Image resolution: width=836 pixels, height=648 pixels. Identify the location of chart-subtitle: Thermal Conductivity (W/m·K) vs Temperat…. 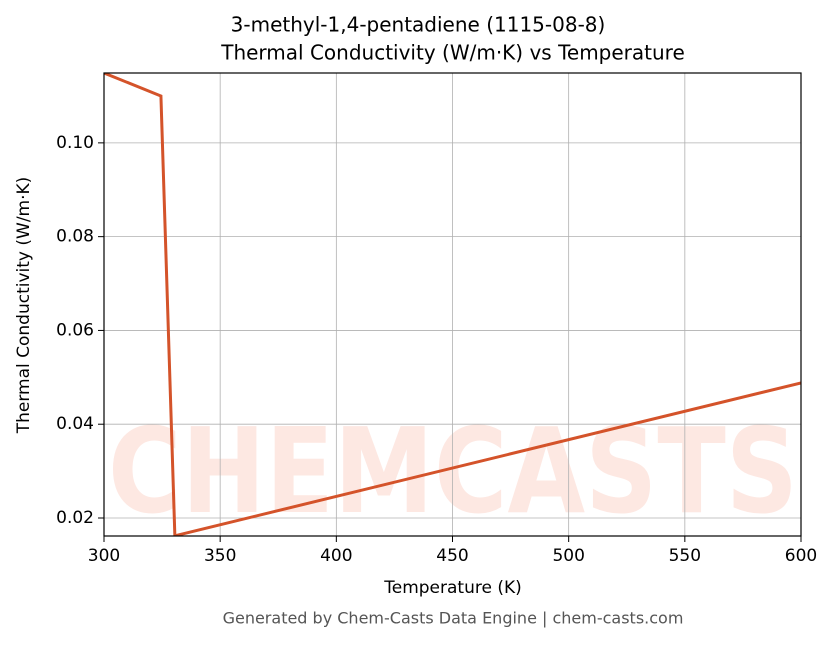
(452, 53).